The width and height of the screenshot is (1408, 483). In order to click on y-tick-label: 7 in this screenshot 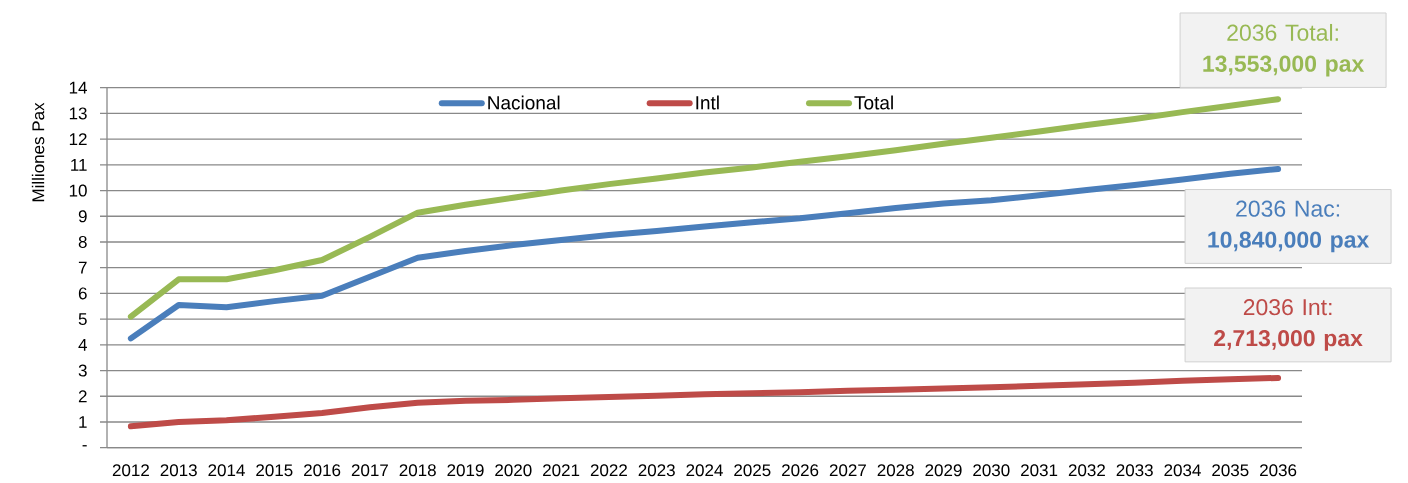, I will do `click(82, 267)`.